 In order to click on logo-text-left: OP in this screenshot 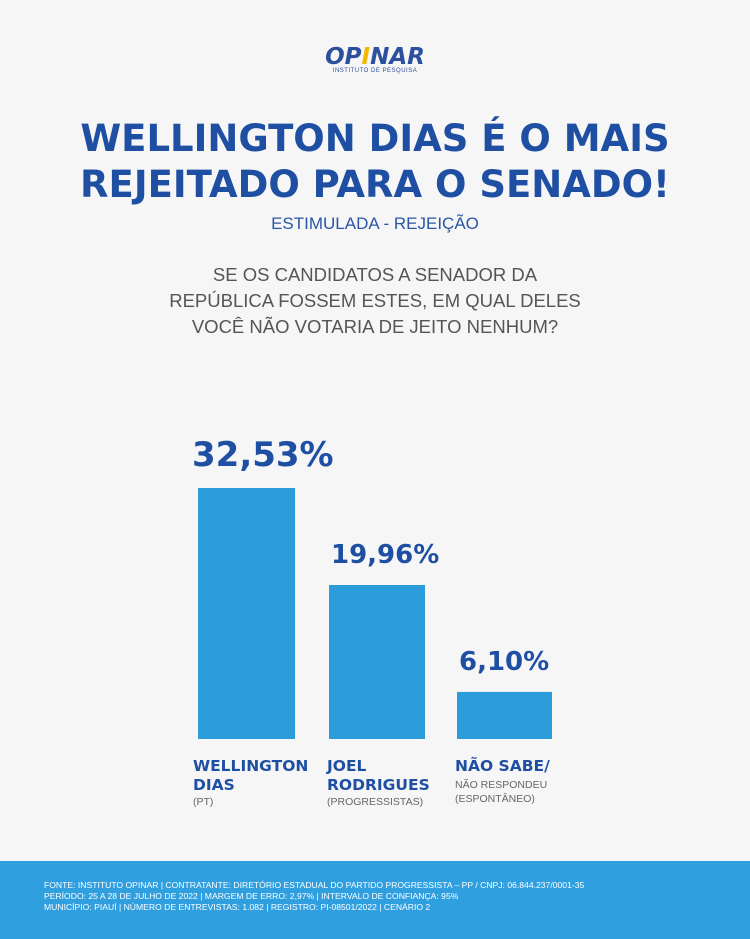, I will do `click(343, 57)`.